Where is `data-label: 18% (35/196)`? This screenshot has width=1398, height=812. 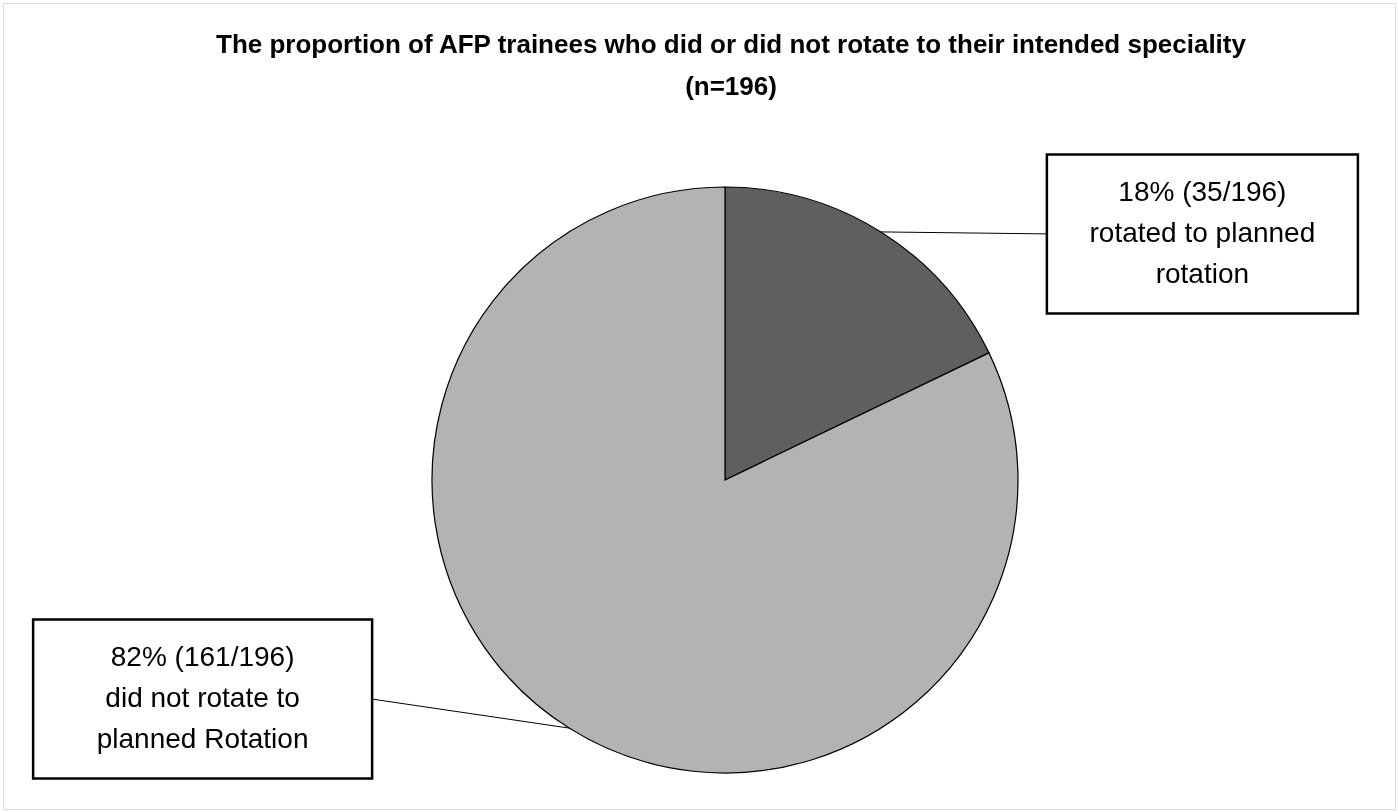
data-label: 18% (35/196) is located at coordinates (1202, 191).